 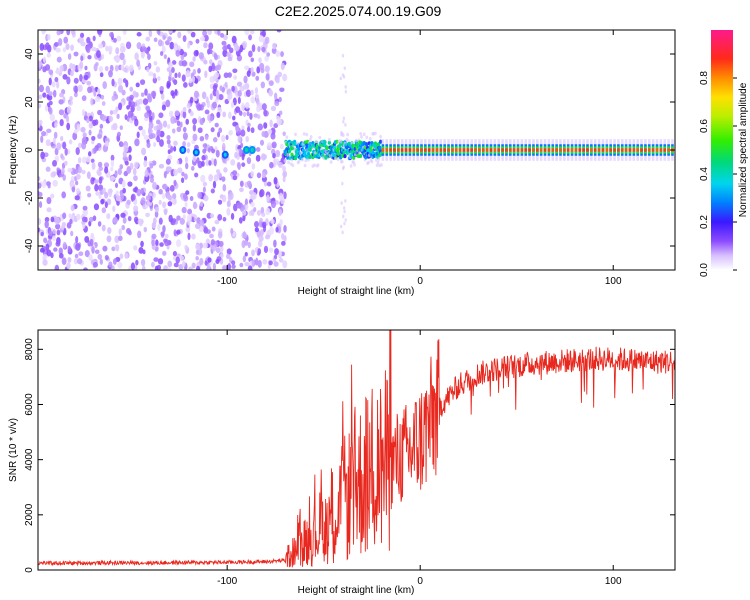 I want to click on figure-title: C2E2.2025.074.00.19.G09, so click(x=358, y=11).